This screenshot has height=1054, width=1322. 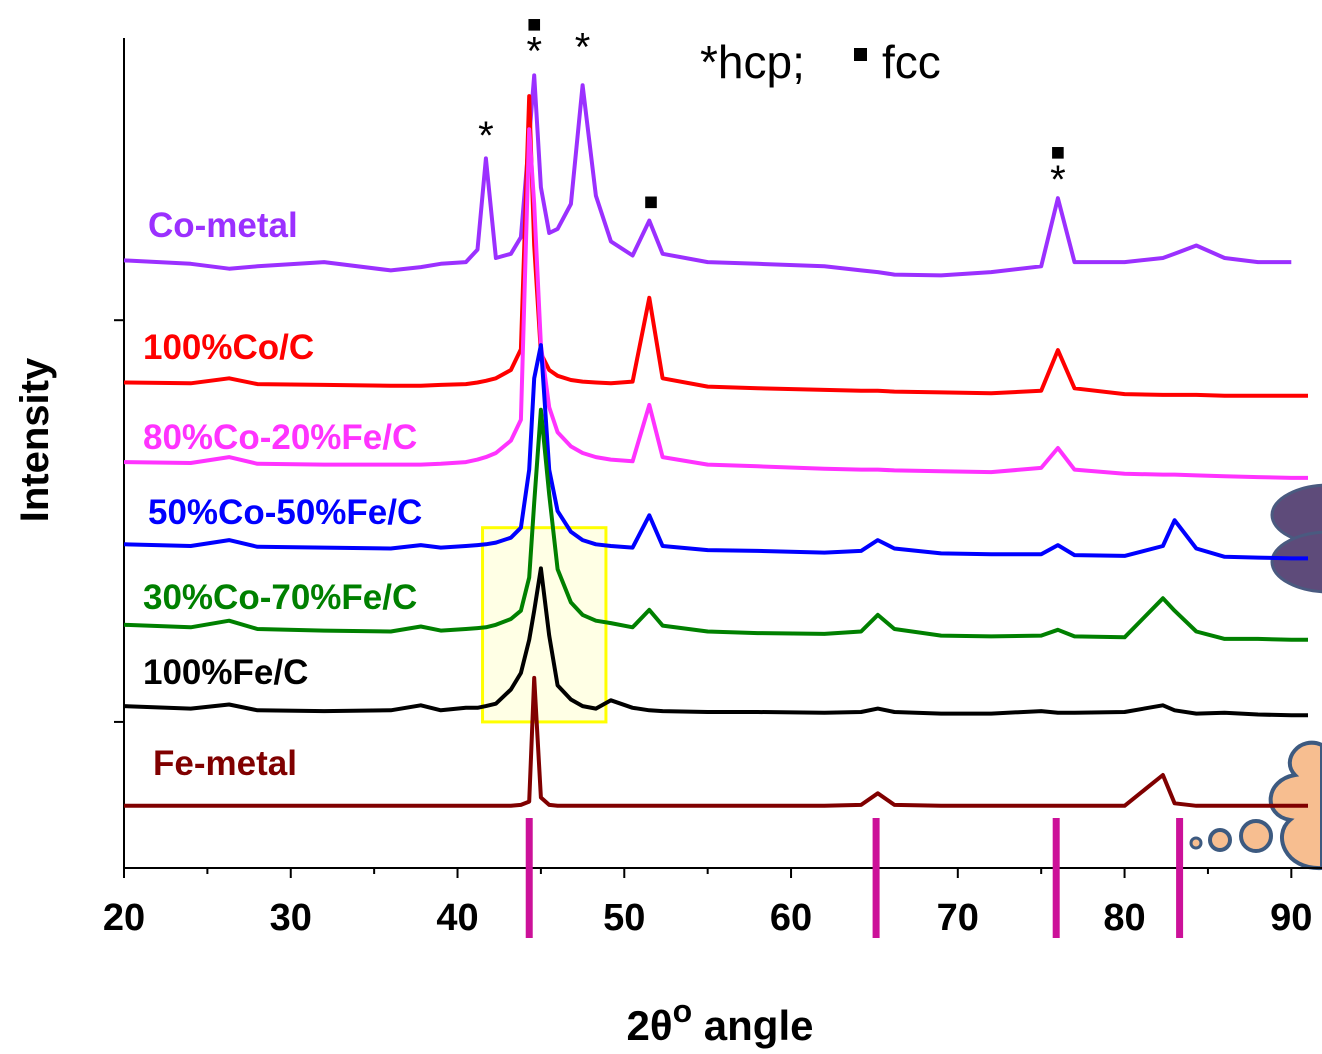 What do you see at coordinates (860, 54) in the screenshot?
I see `legend-fcc-symbol` at bounding box center [860, 54].